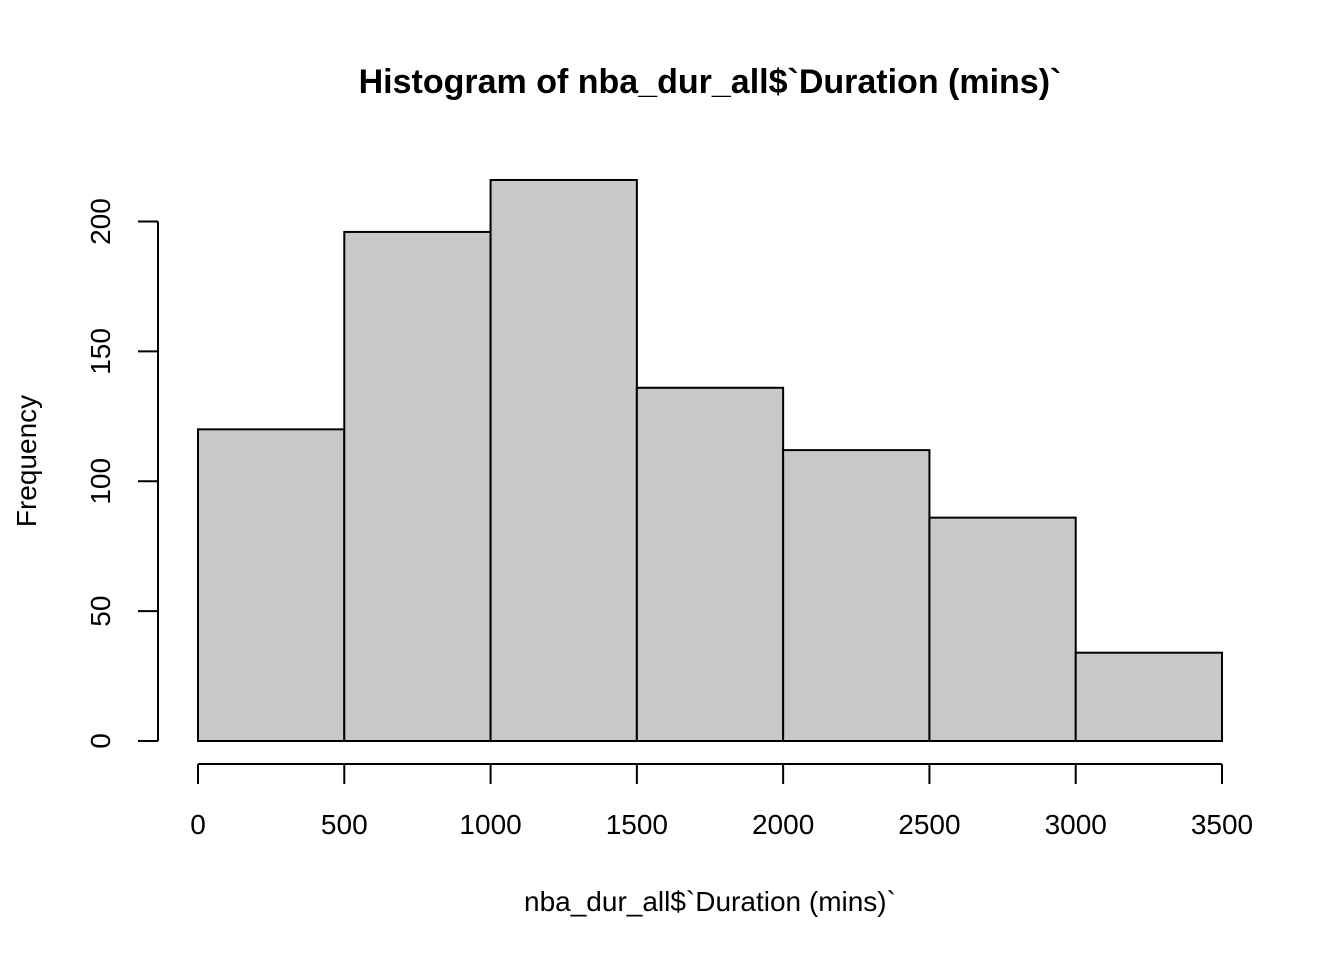 The image size is (1344, 960). What do you see at coordinates (100, 221) in the screenshot?
I see `y-tick-label-4: 200` at bounding box center [100, 221].